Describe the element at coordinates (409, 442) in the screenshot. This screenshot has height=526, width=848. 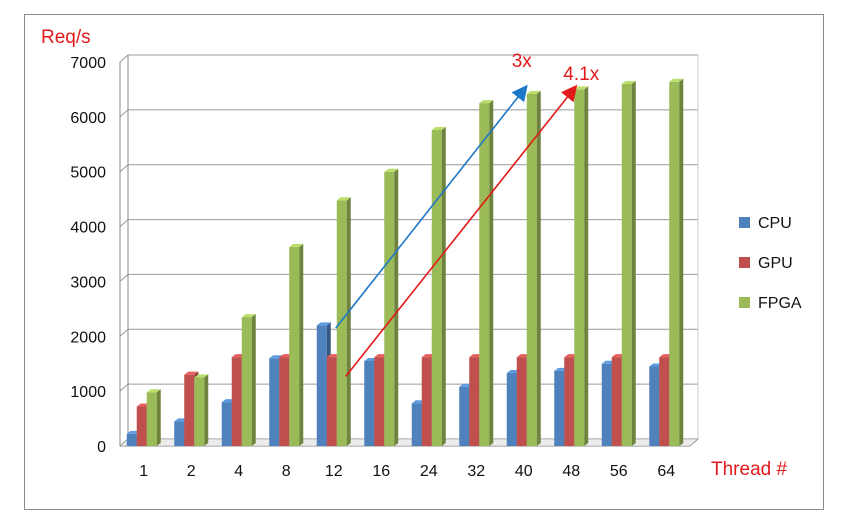
I see `floor` at that location.